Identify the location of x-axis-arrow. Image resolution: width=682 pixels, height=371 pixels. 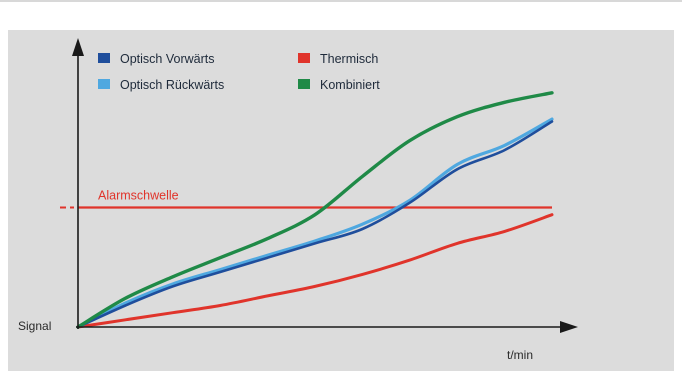
(569, 327).